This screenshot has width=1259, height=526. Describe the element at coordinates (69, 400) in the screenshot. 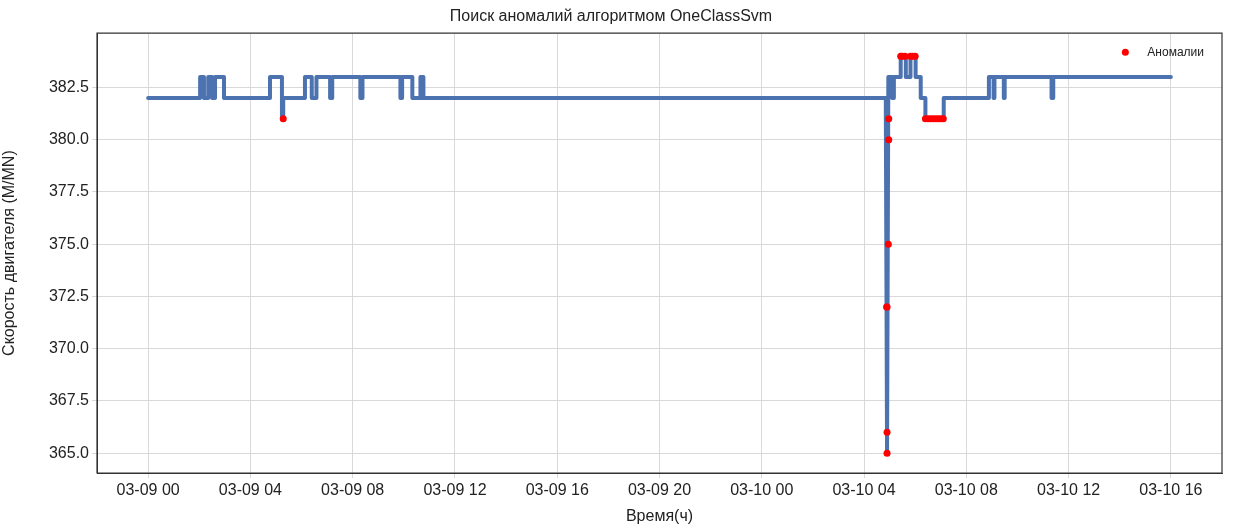

I see `y-tick-label: 367.5` at that location.